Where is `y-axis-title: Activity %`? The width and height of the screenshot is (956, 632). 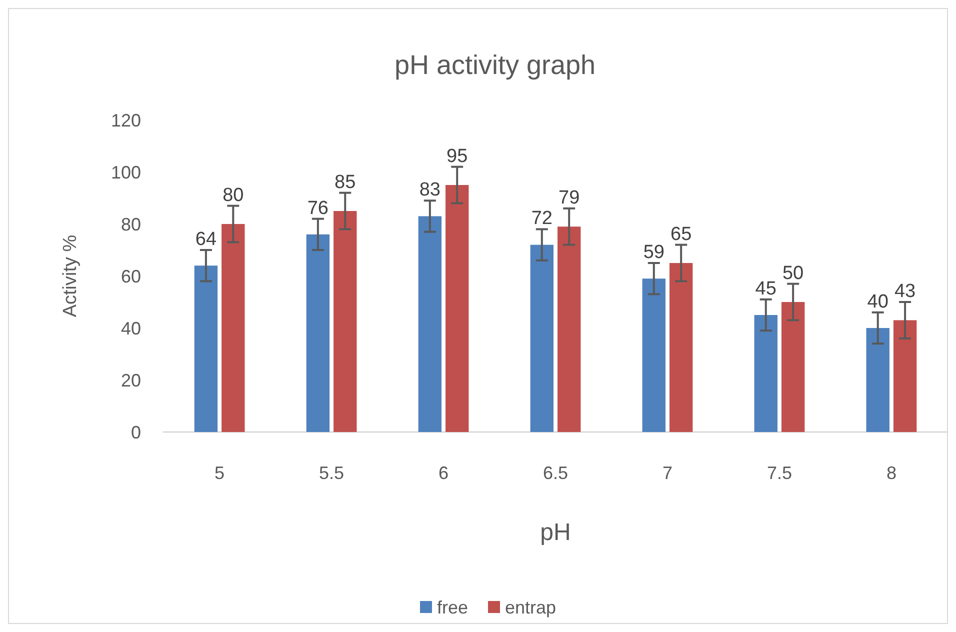
y-axis-title: Activity % is located at coordinates (70, 276).